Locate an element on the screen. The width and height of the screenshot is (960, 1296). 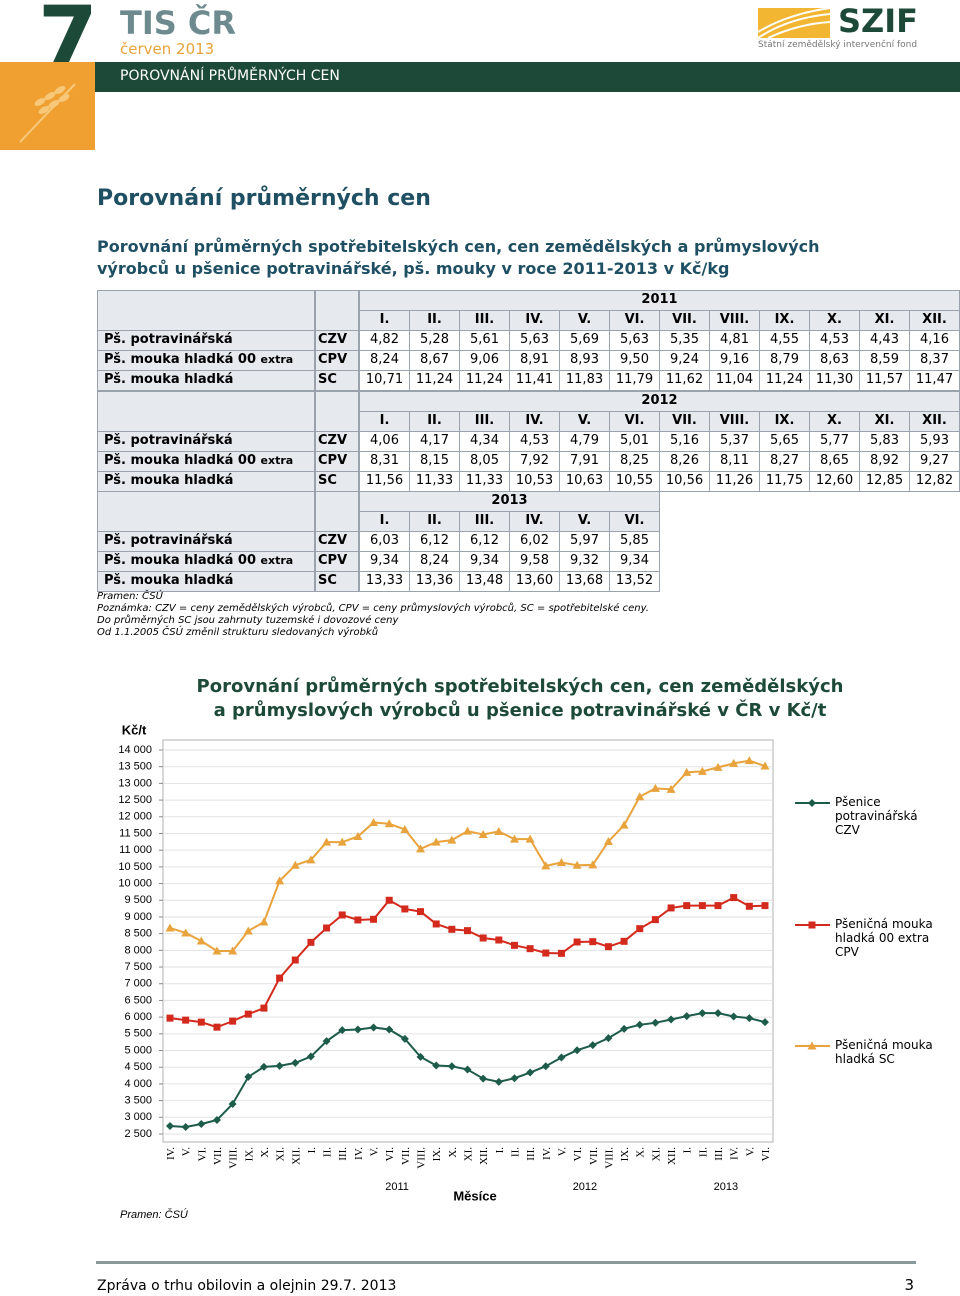
value-cell: 11,30 is located at coordinates (834, 380).